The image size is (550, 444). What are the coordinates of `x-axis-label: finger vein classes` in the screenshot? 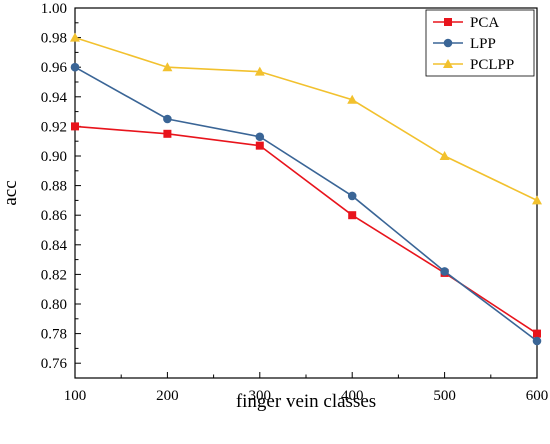 It's located at (306, 401).